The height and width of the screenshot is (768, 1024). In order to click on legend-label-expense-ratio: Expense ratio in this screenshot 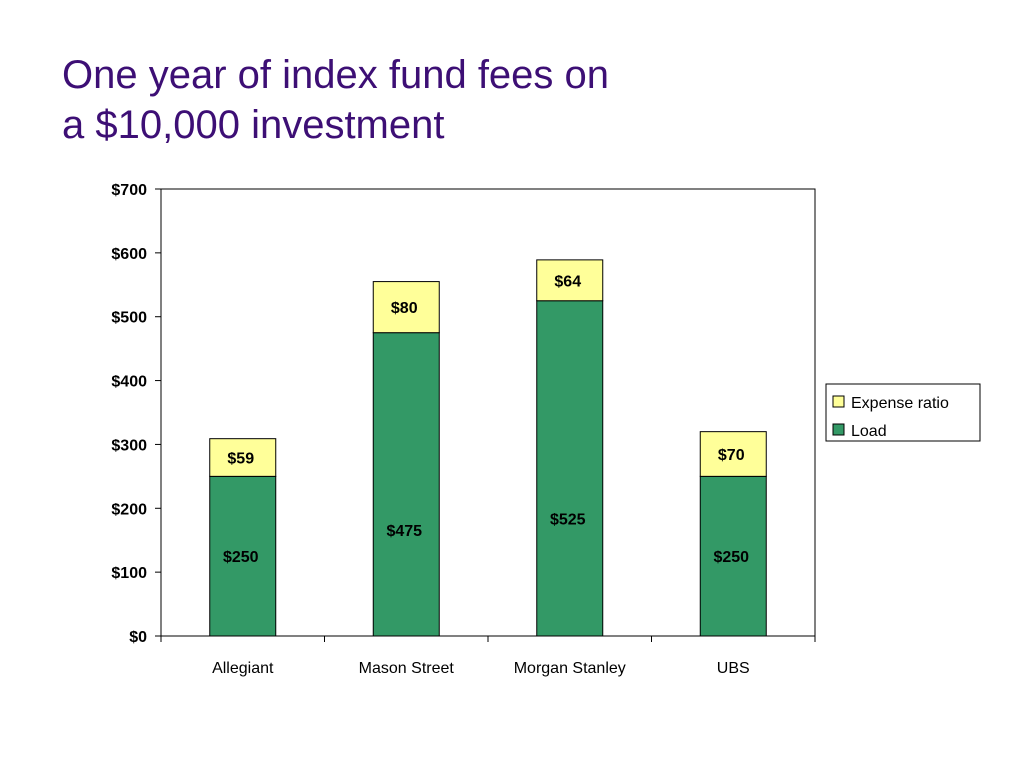, I will do `click(900, 403)`.